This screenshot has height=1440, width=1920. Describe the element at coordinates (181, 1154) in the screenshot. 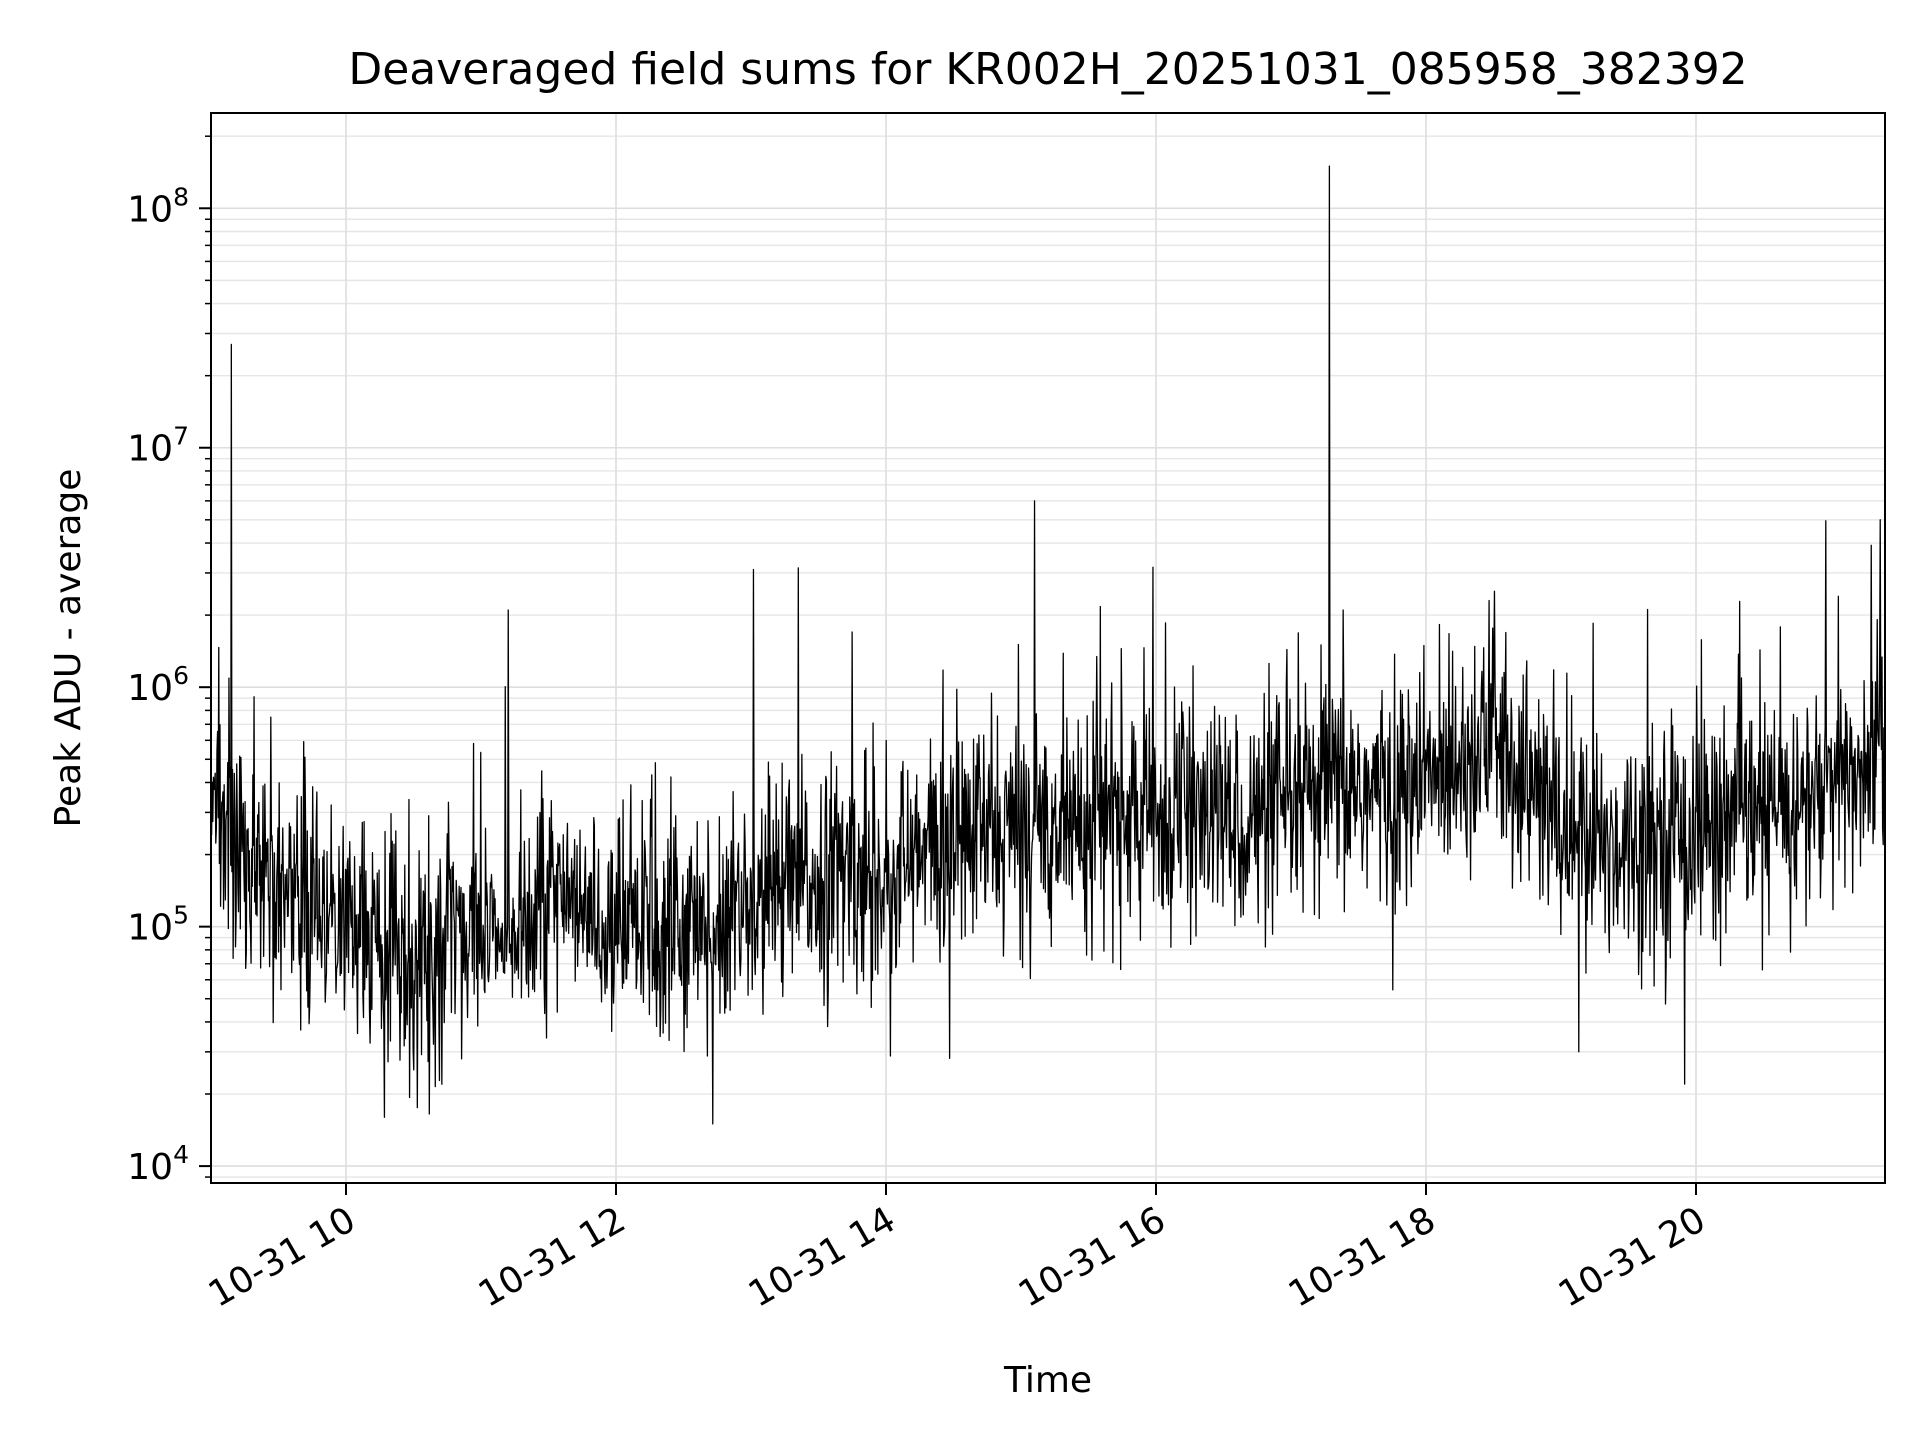

I see `y-tick-exponent: 4` at that location.